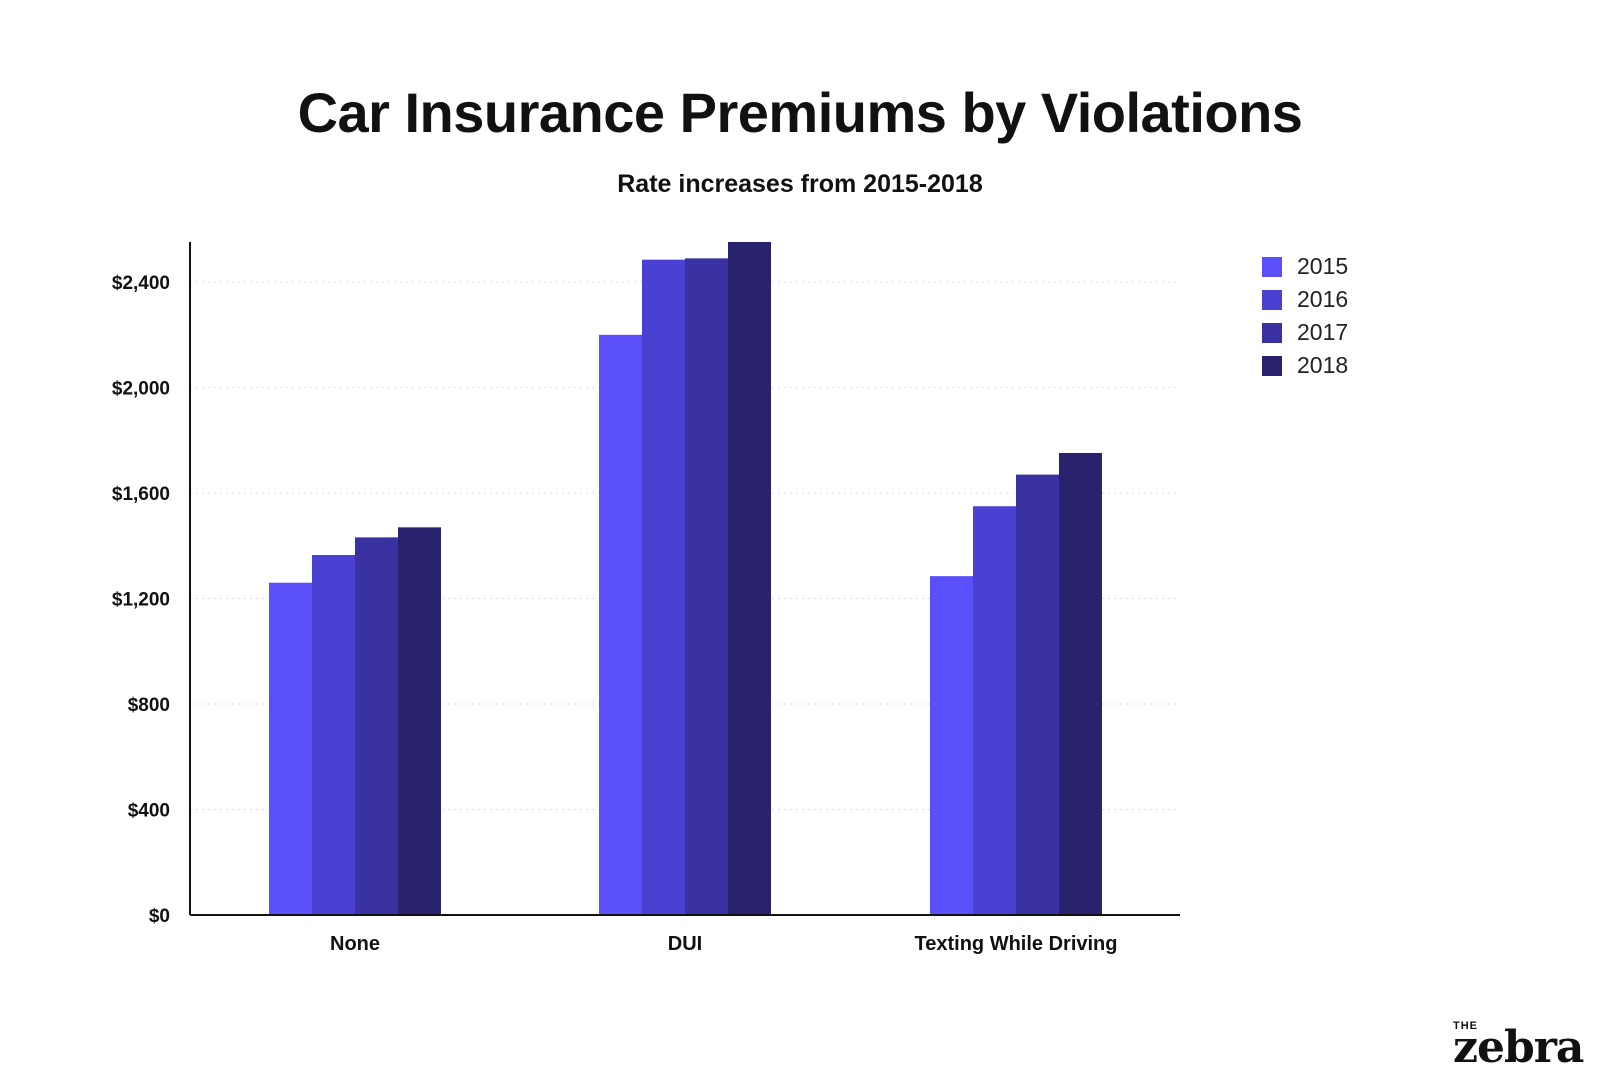 This screenshot has height=1080, width=1600. Describe the element at coordinates (1518, 1047) in the screenshot. I see `logo-wordmark: zebra` at that location.